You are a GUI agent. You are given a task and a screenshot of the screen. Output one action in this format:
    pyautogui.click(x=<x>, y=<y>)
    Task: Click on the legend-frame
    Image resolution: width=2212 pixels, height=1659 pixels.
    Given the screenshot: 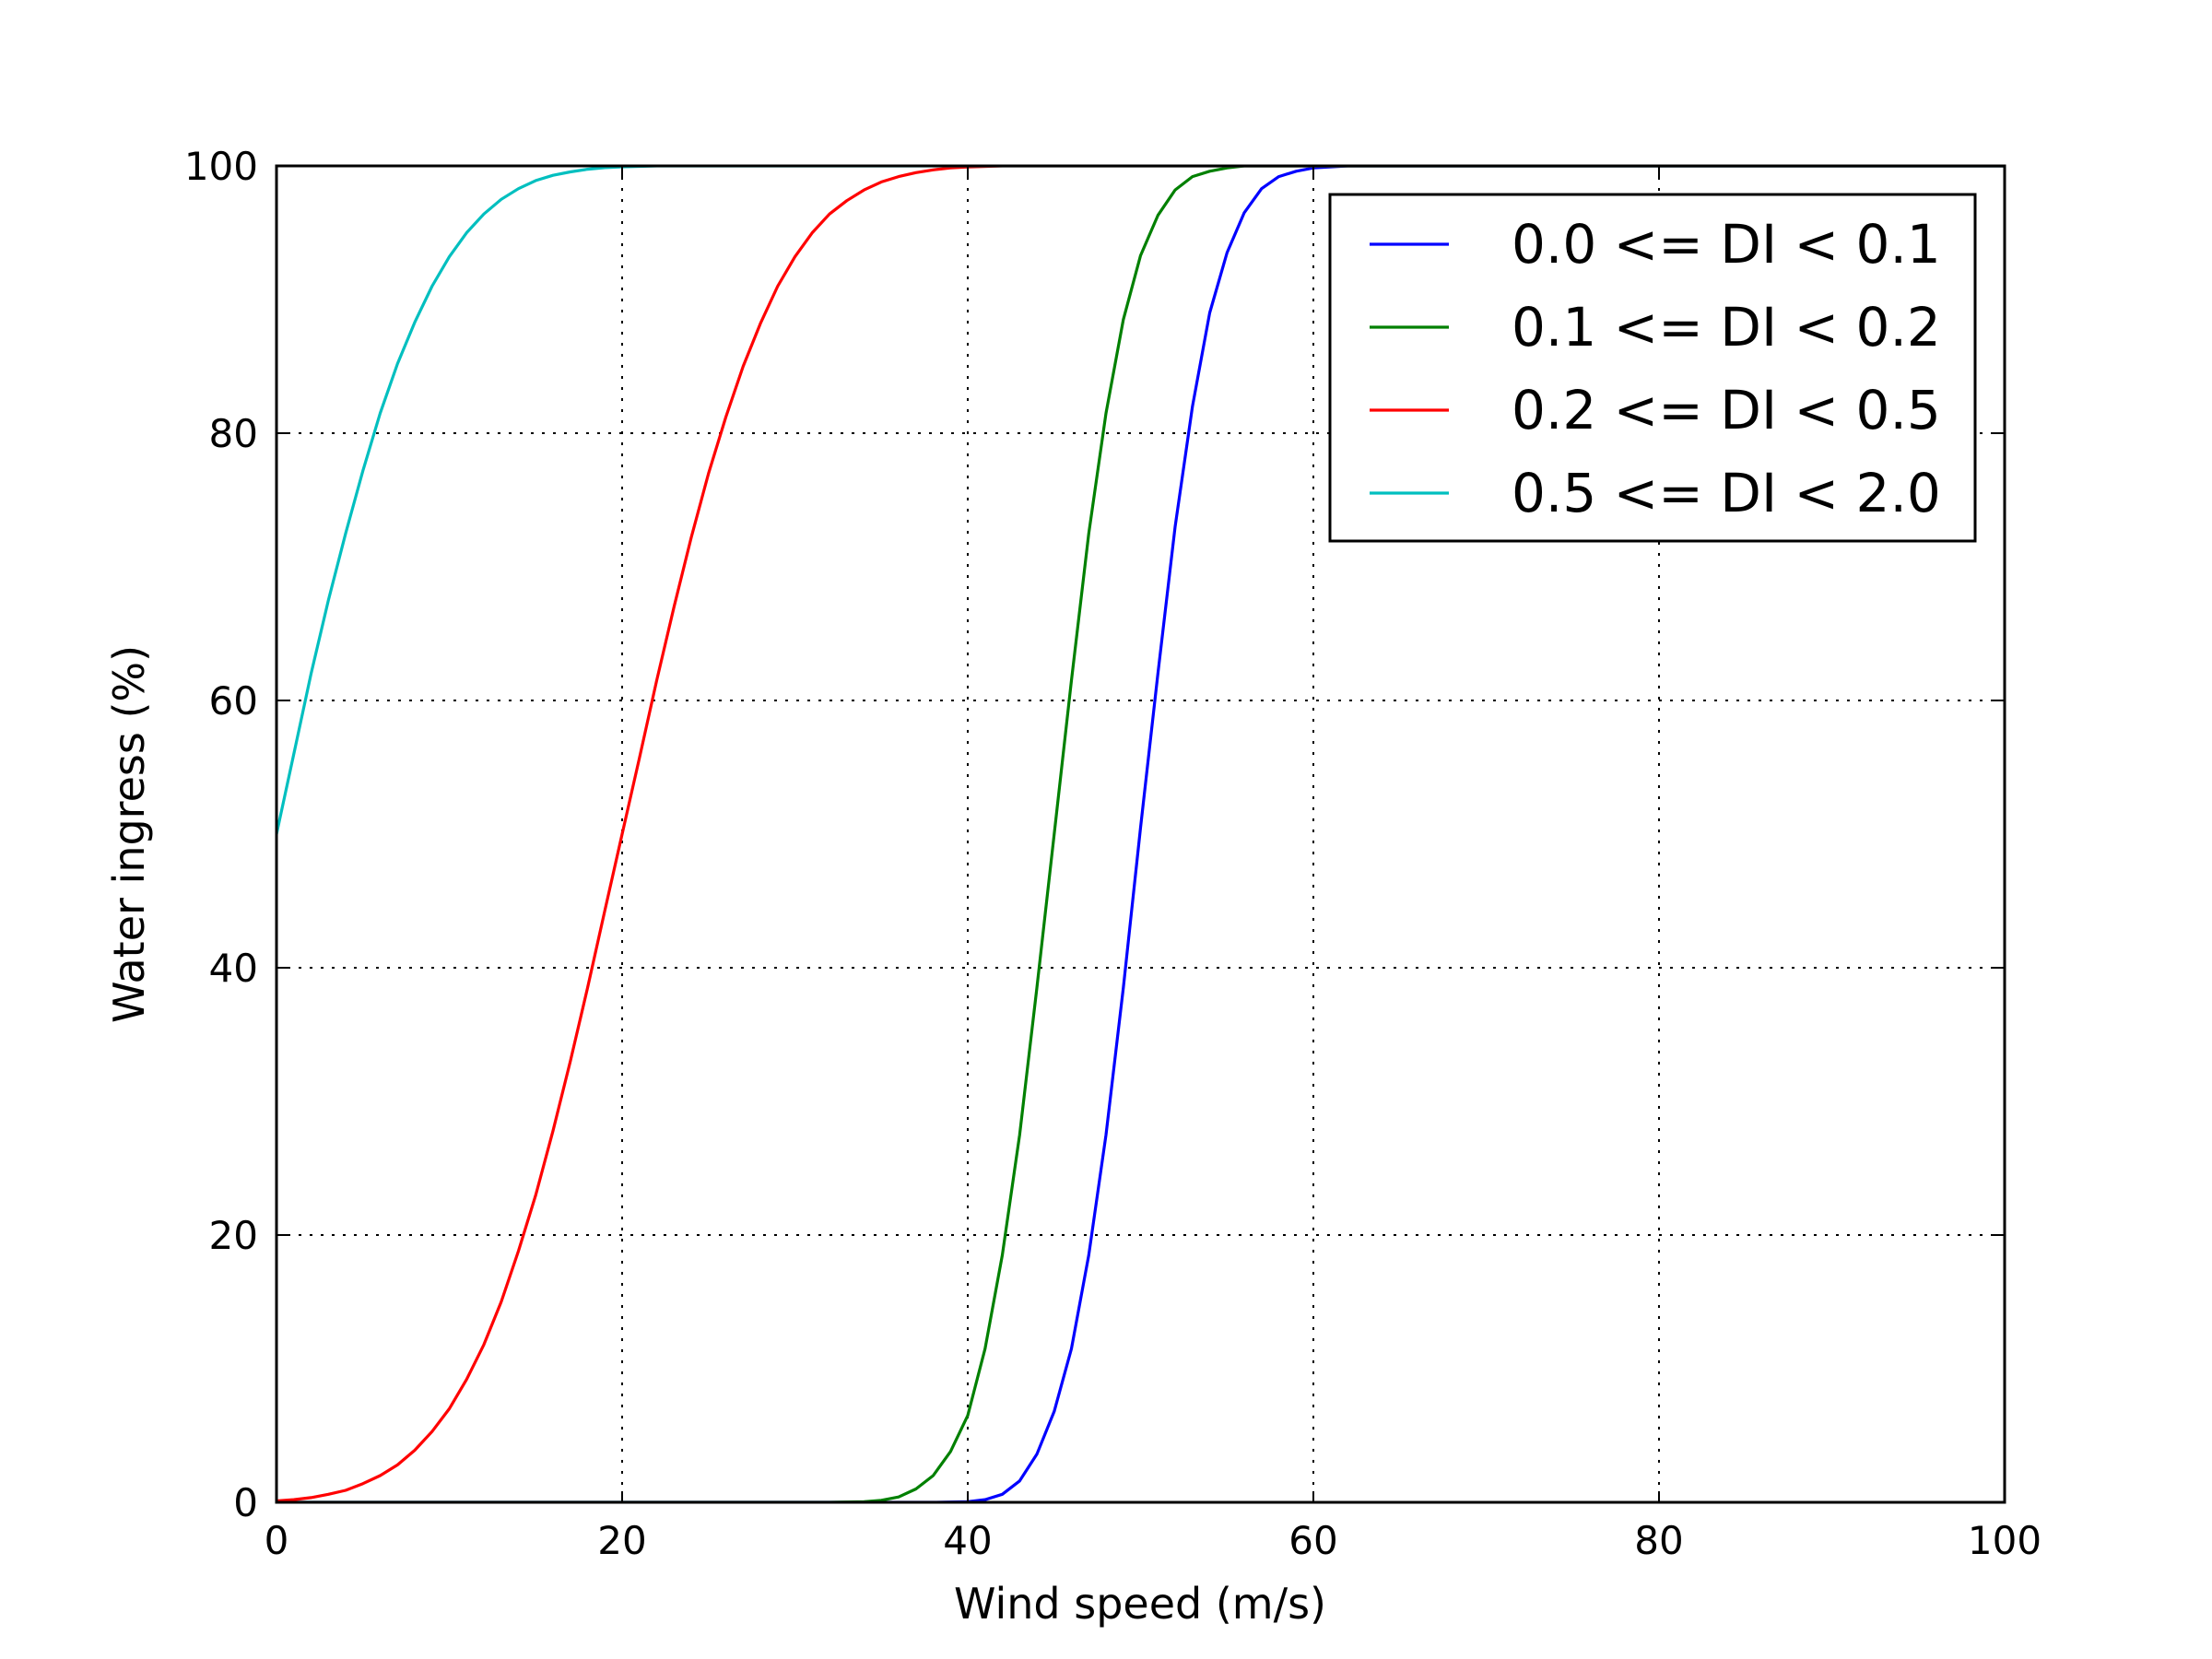 What is the action you would take?
    pyautogui.click(x=1652, y=368)
    